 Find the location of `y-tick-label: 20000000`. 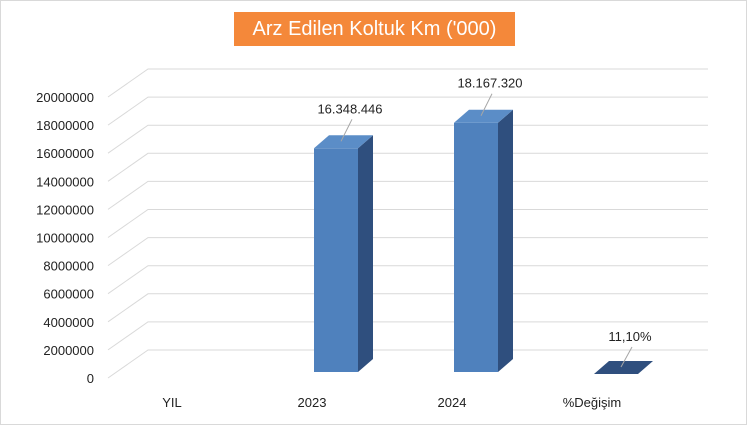

y-tick-label: 20000000 is located at coordinates (65, 97).